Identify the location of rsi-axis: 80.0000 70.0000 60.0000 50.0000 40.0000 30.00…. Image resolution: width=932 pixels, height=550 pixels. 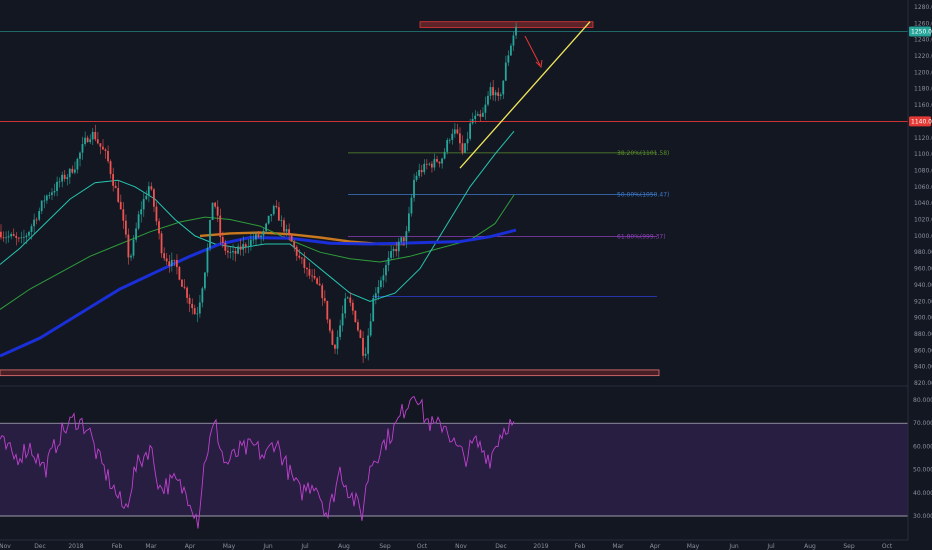
(922, 458).